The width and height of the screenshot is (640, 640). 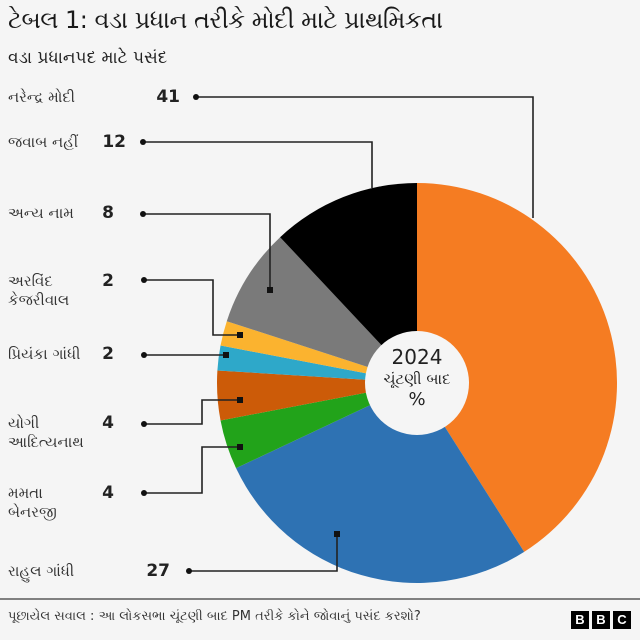 What do you see at coordinates (41, 571) in the screenshot?
I see `legend-label-rahul: રાહુલ ગાંધી` at bounding box center [41, 571].